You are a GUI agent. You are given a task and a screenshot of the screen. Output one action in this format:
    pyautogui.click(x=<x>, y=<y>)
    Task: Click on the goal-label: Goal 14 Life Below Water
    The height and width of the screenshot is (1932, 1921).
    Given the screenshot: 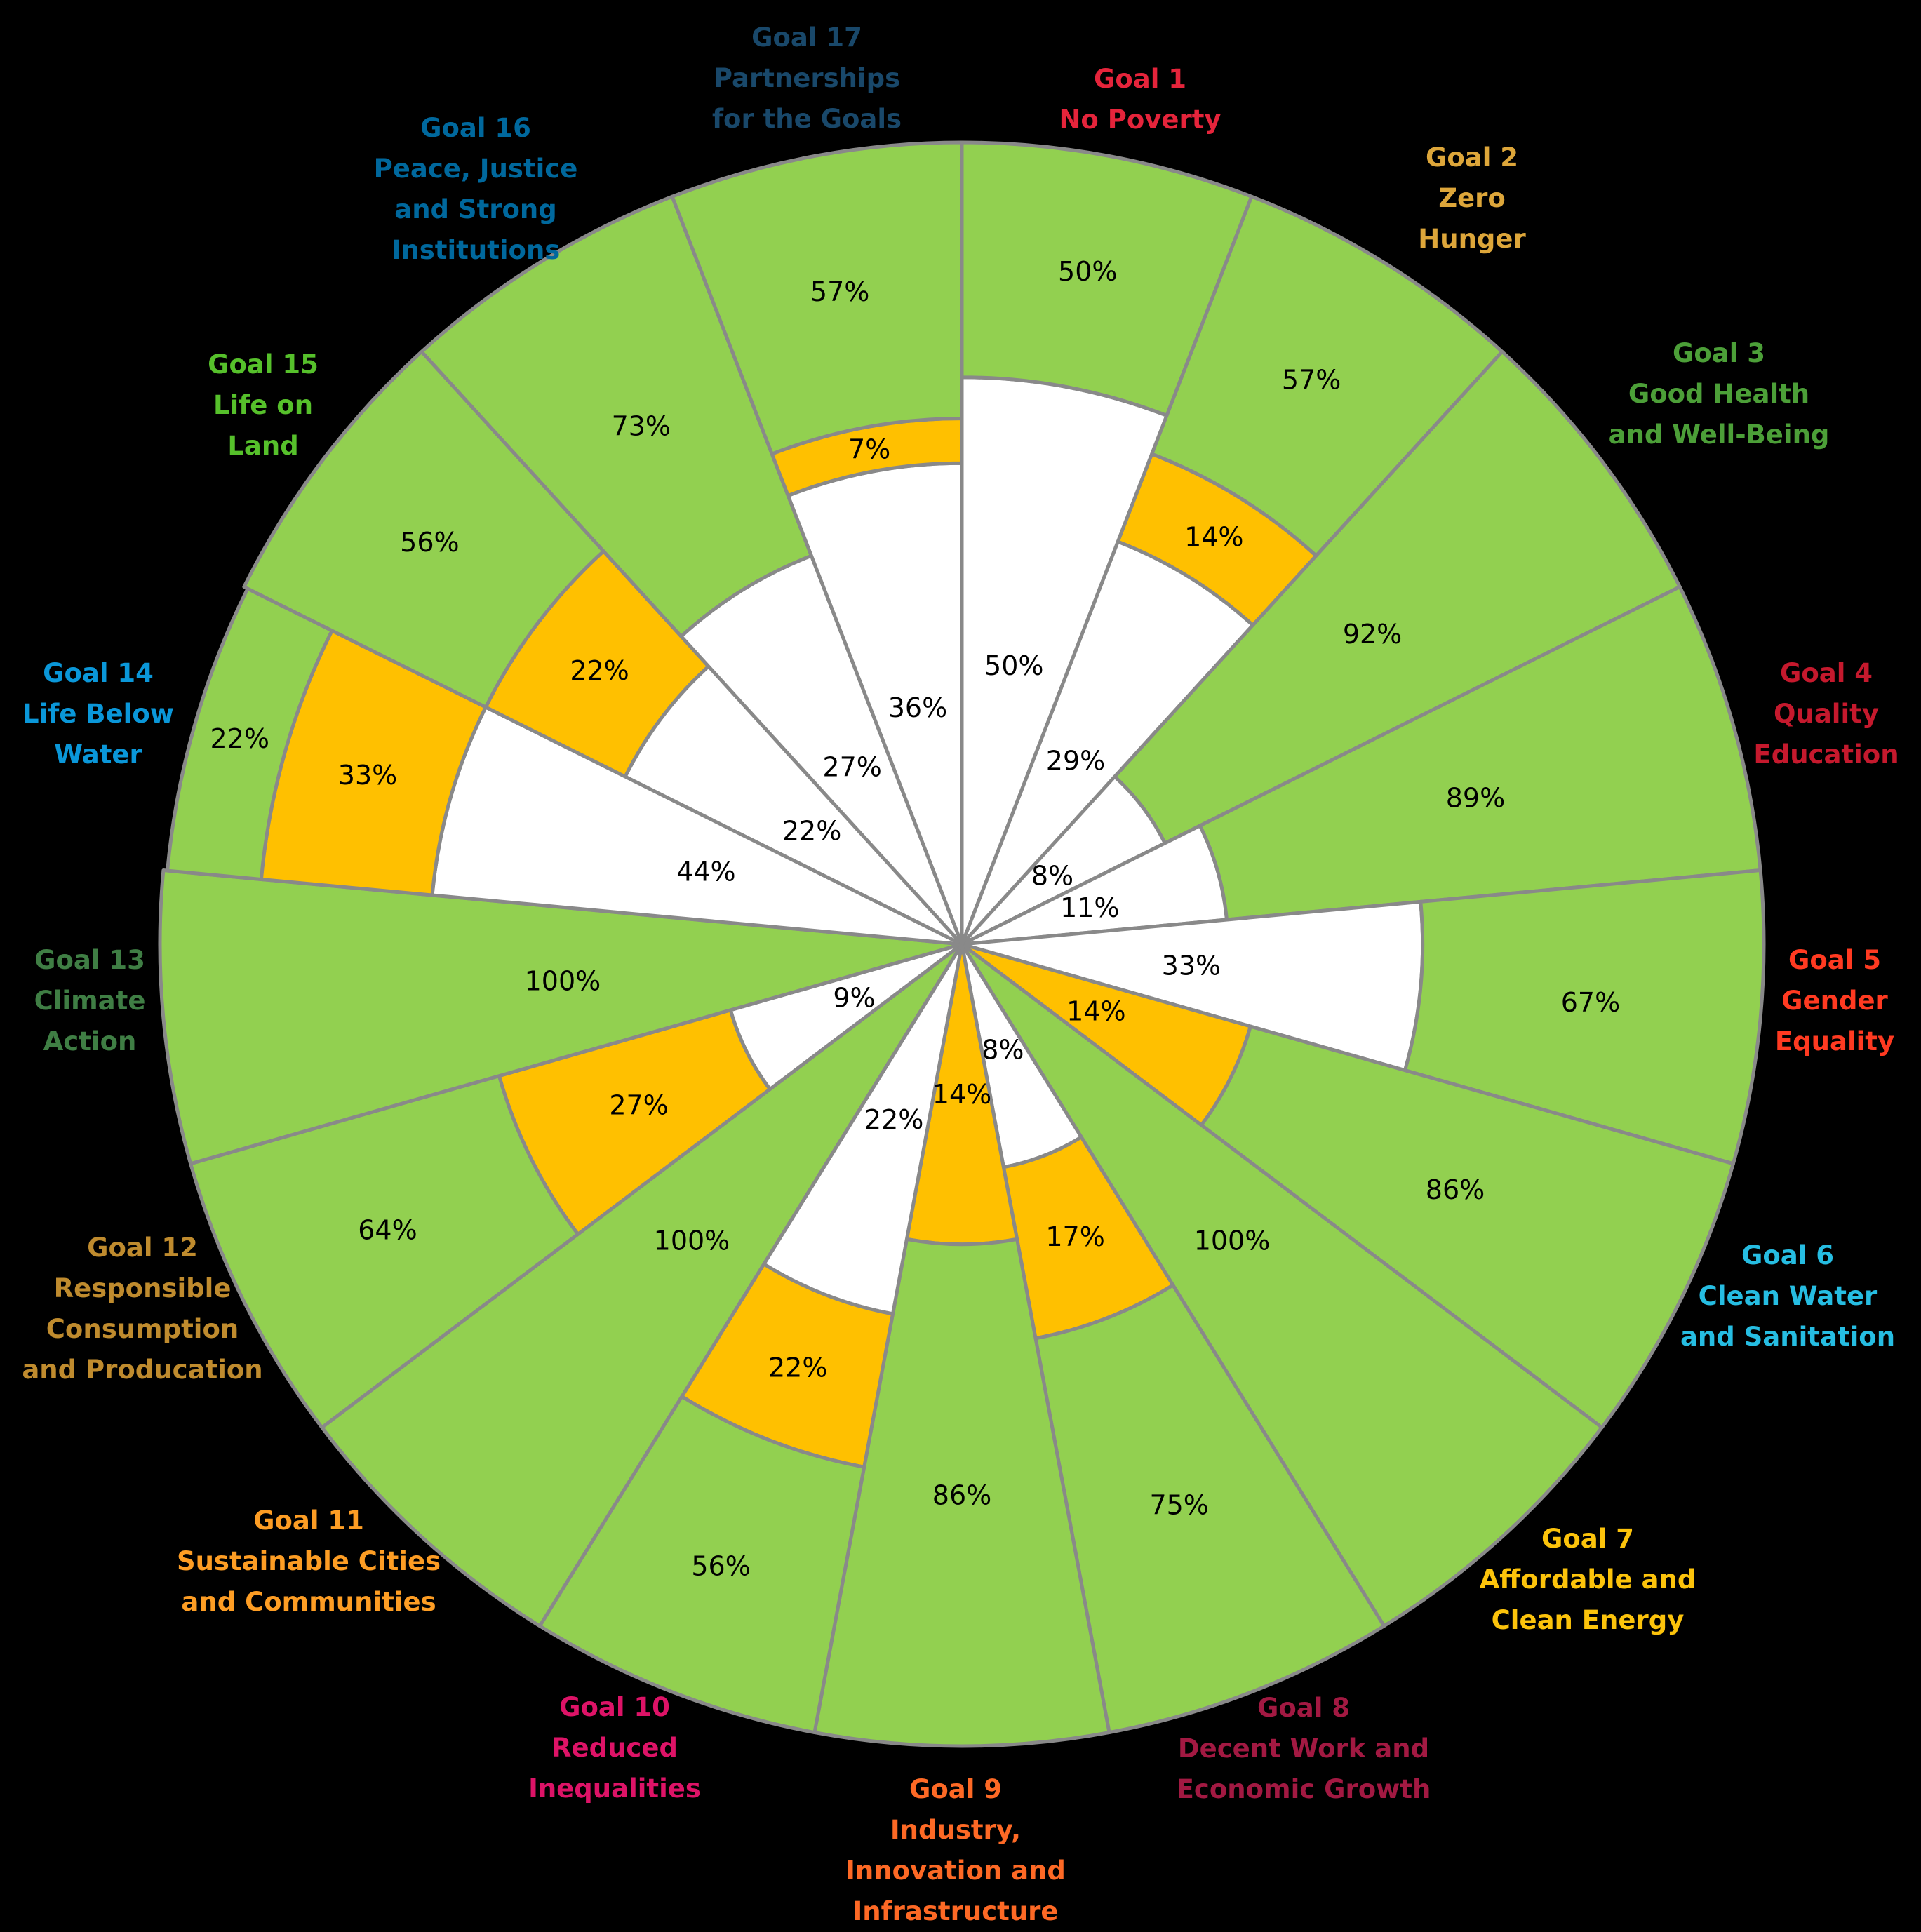 What is the action you would take?
    pyautogui.click(x=98, y=714)
    